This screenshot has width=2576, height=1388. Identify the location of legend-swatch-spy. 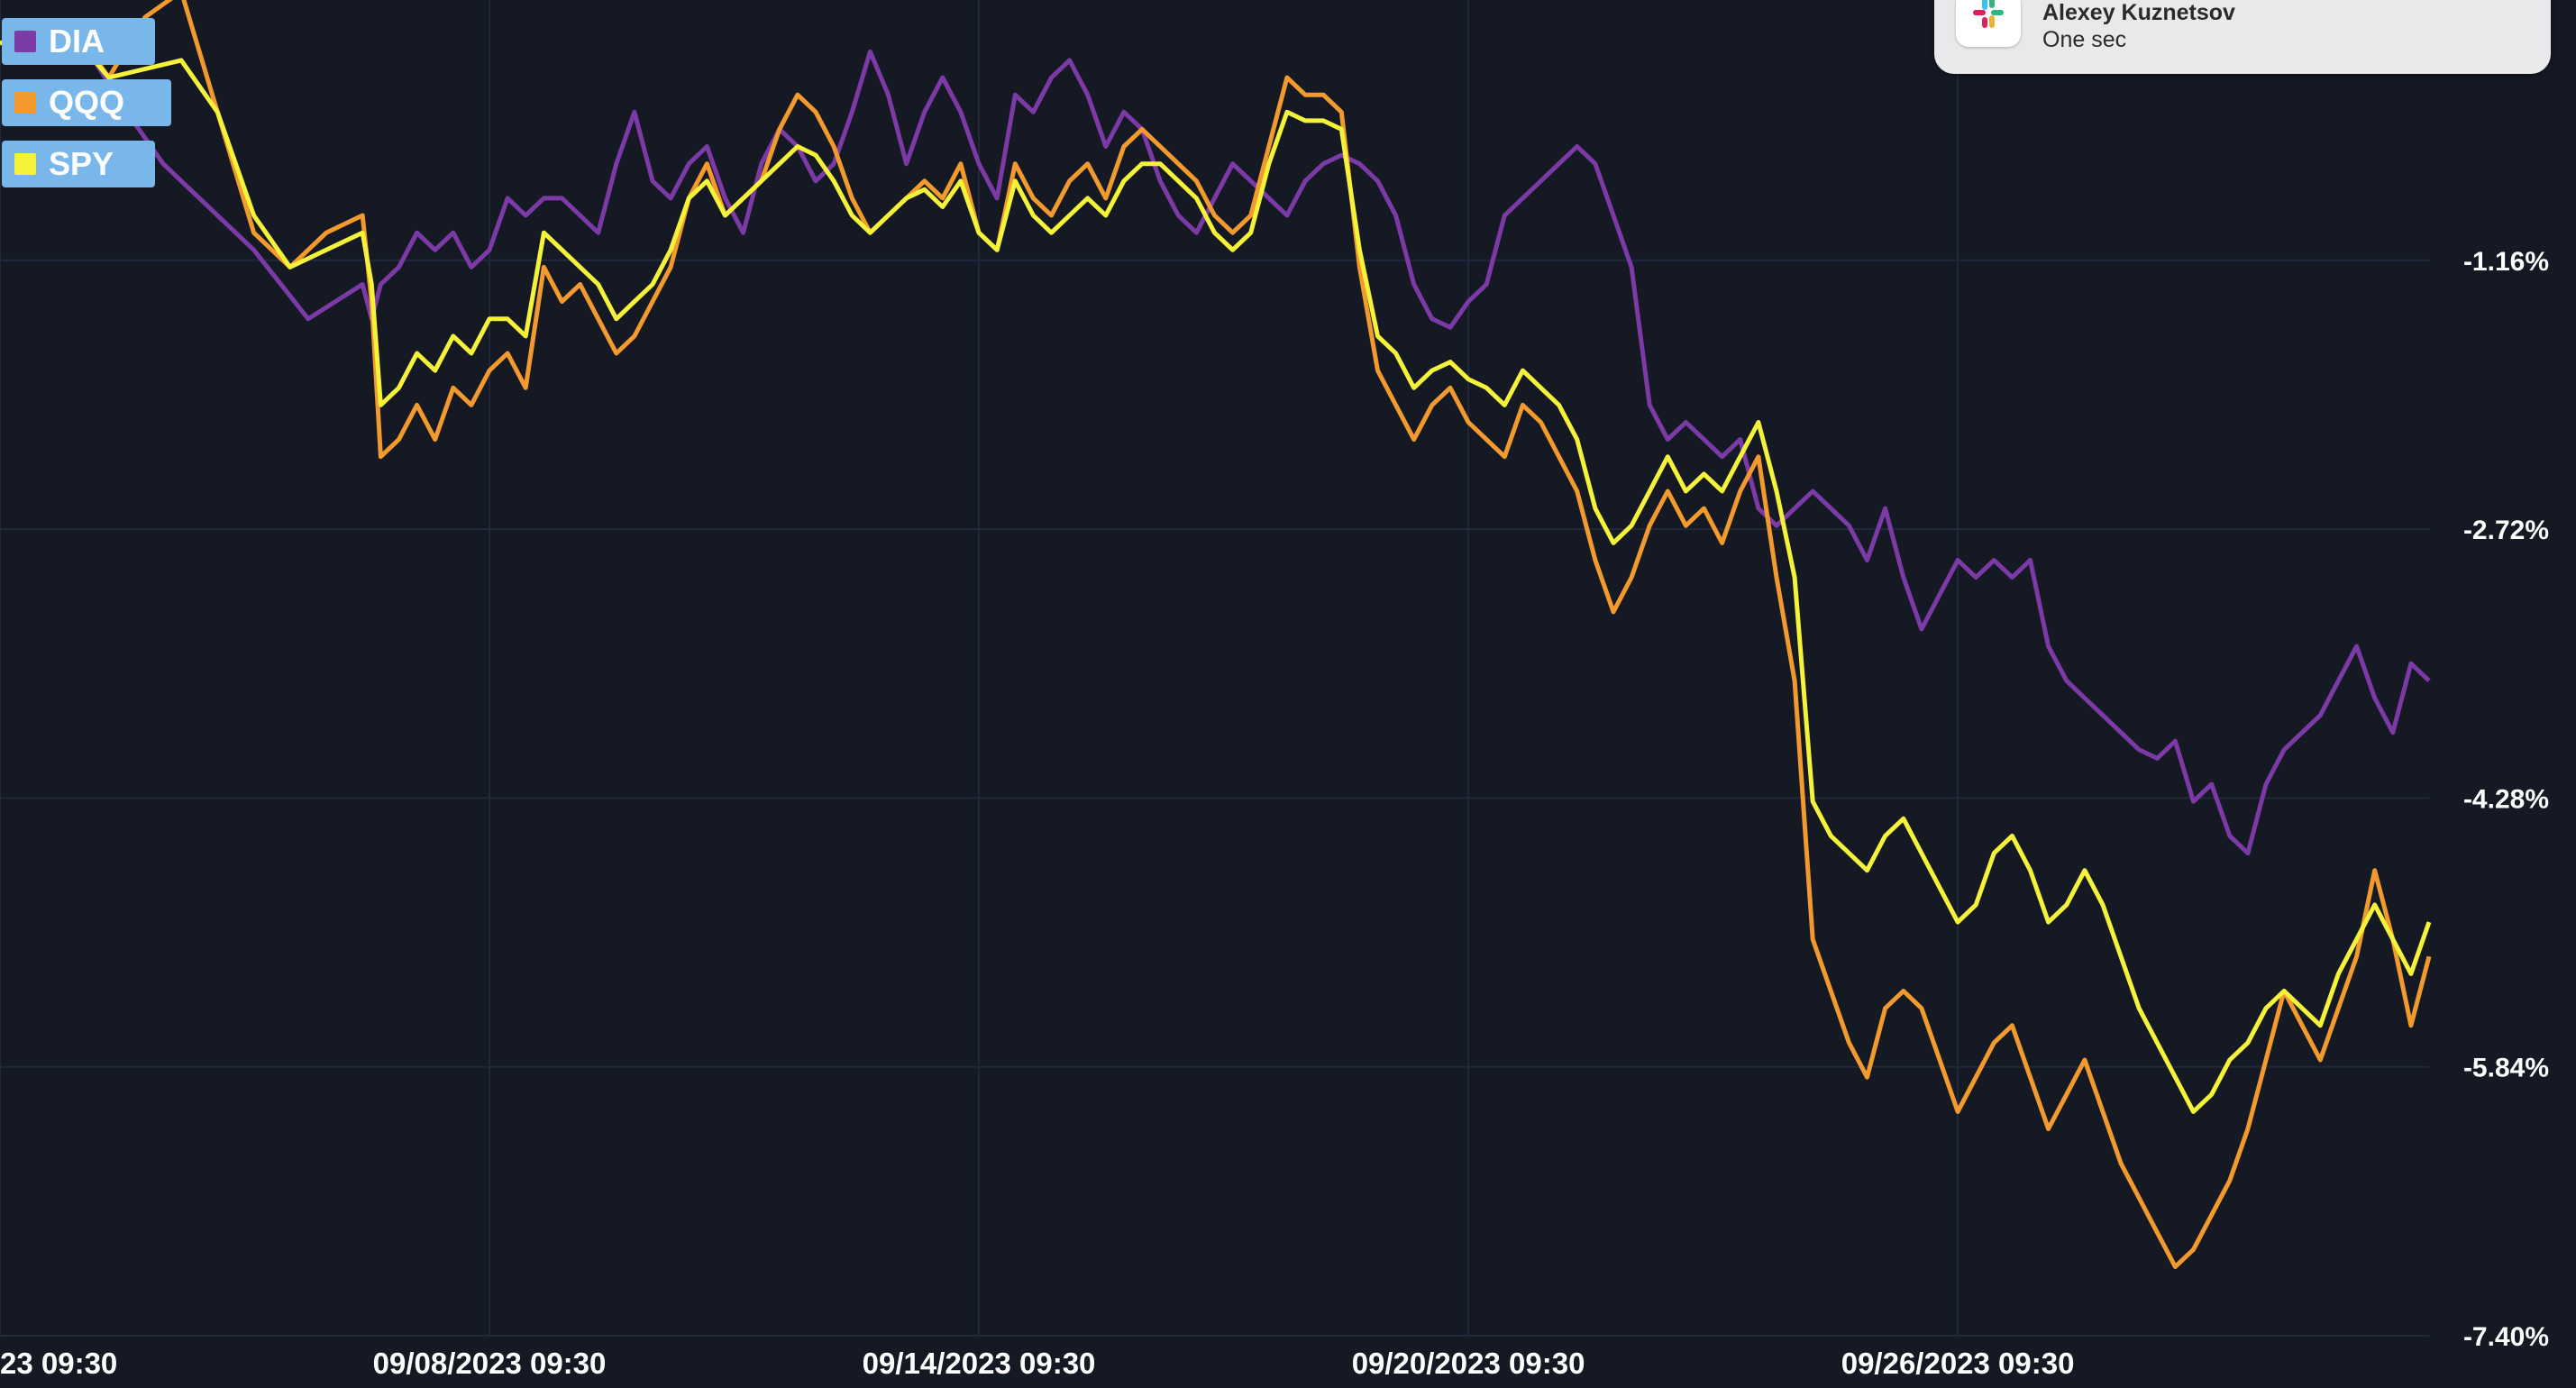
(25, 164).